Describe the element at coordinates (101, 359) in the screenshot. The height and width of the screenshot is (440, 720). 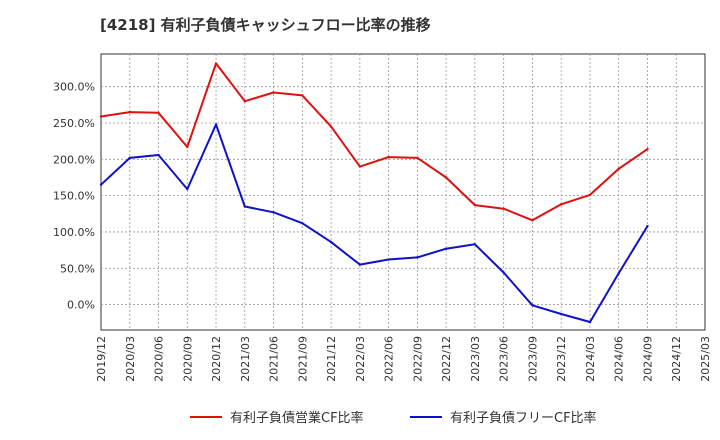
I see `x-tick-label: 2019/12` at that location.